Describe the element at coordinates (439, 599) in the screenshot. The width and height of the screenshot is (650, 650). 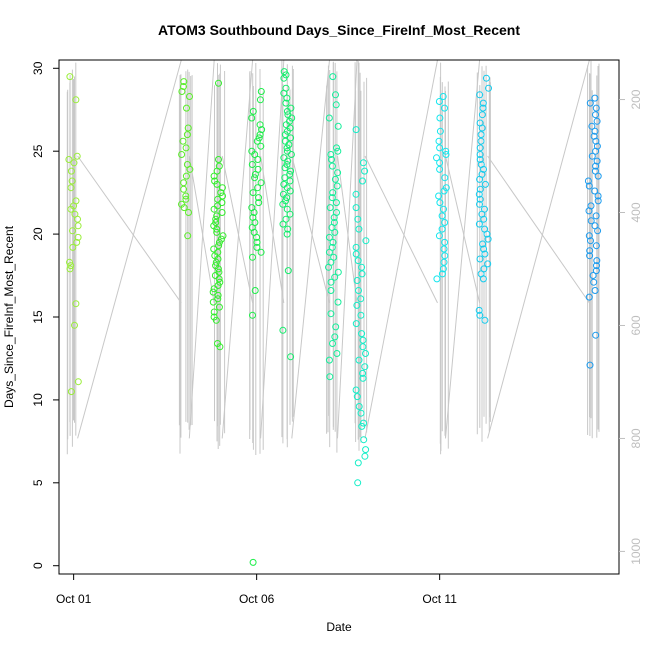
I see `x-tick-label: Oct 11` at that location.